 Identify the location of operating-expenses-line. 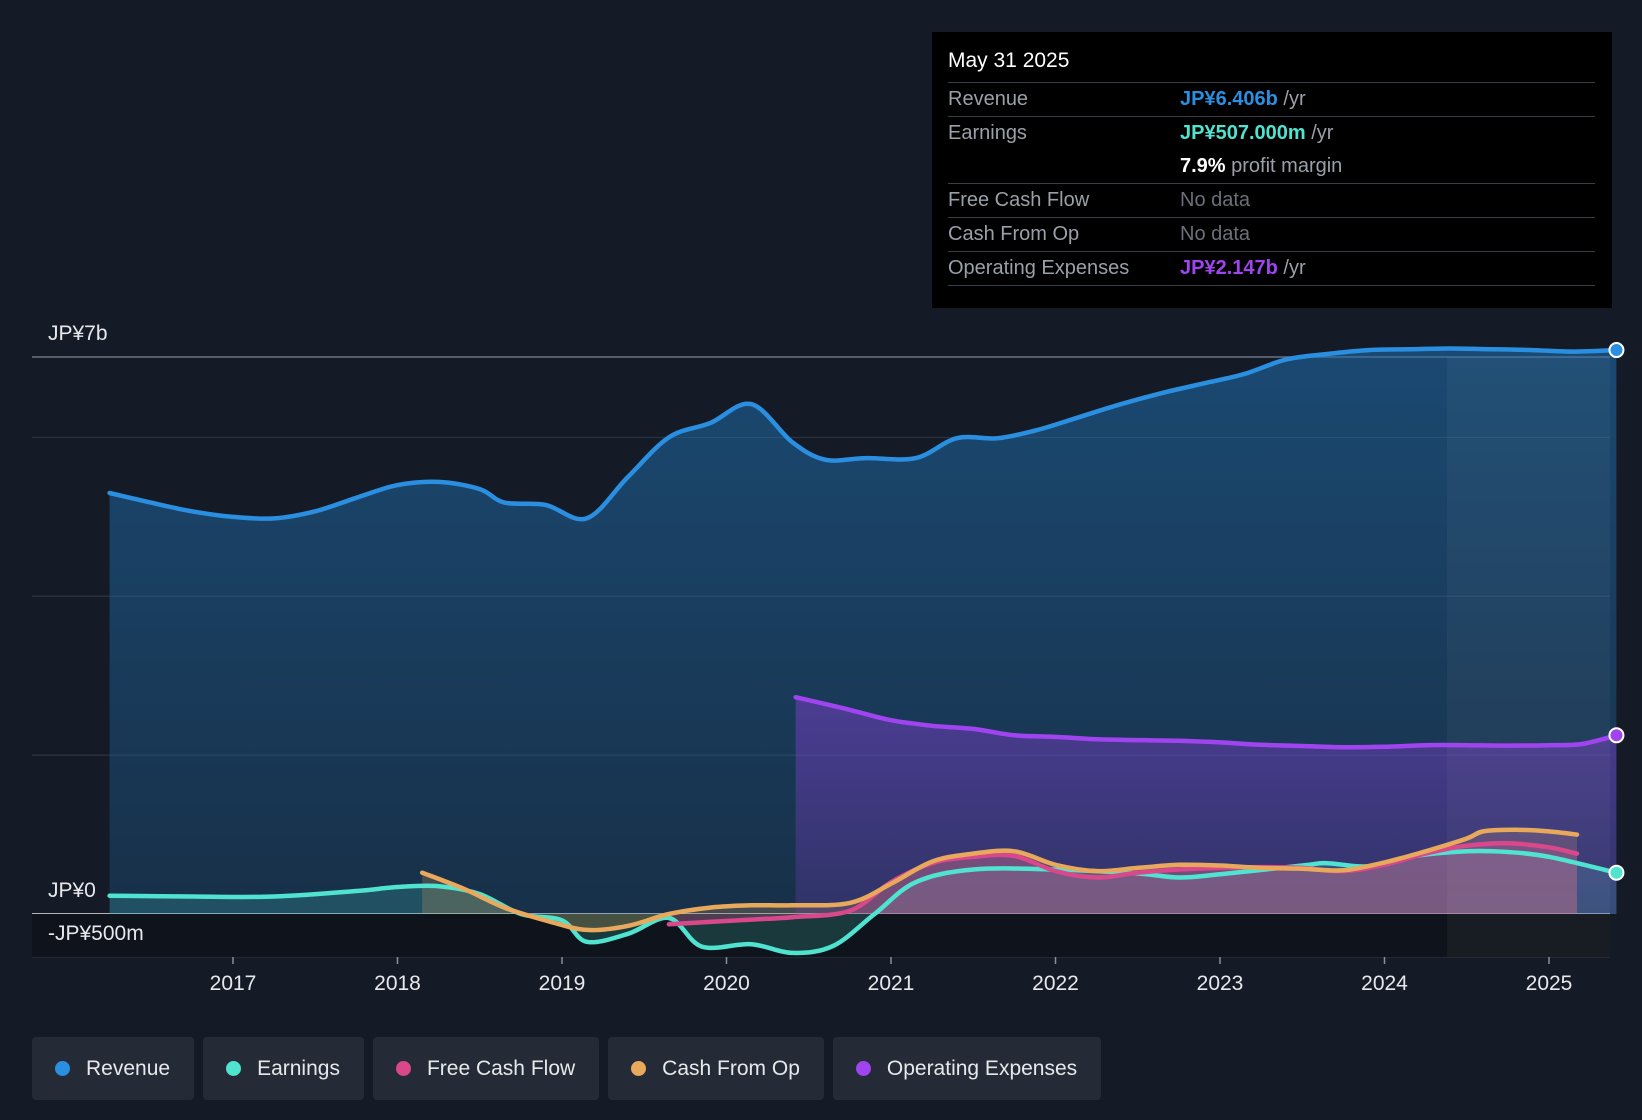
(1206, 722).